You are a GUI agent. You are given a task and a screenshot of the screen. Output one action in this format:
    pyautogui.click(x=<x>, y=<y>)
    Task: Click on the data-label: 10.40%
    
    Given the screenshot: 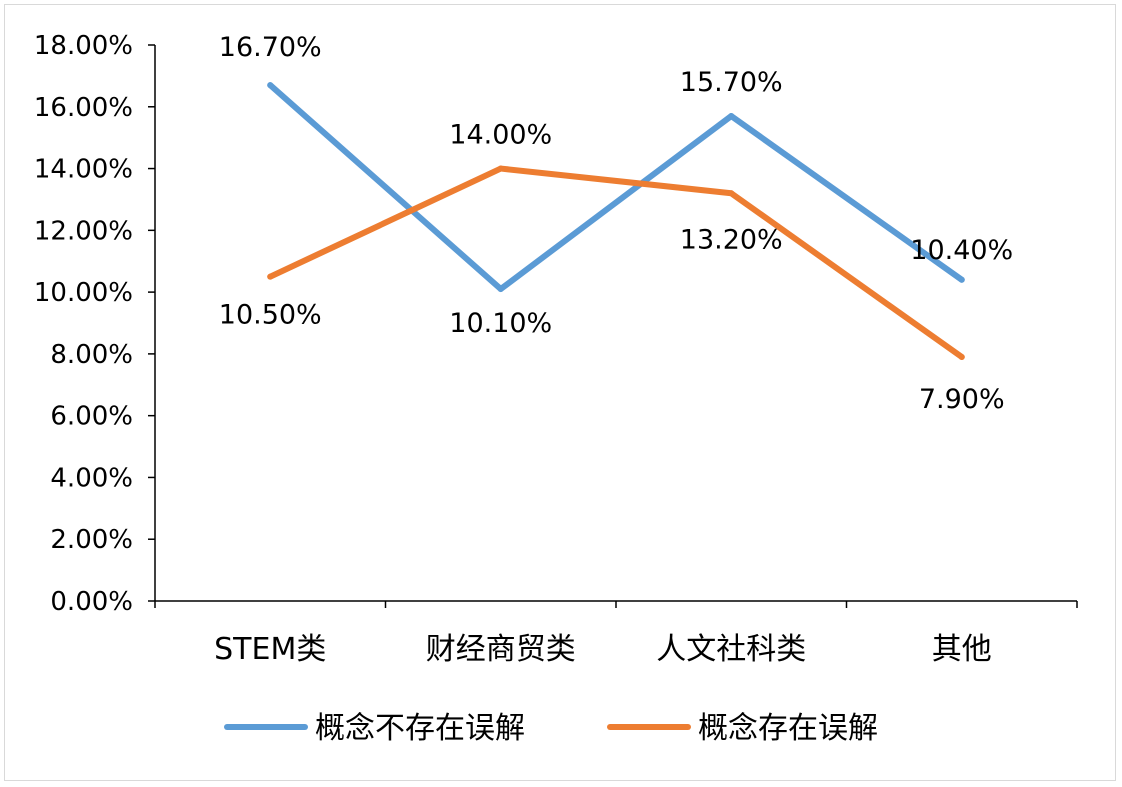 What is the action you would take?
    pyautogui.click(x=961, y=250)
    